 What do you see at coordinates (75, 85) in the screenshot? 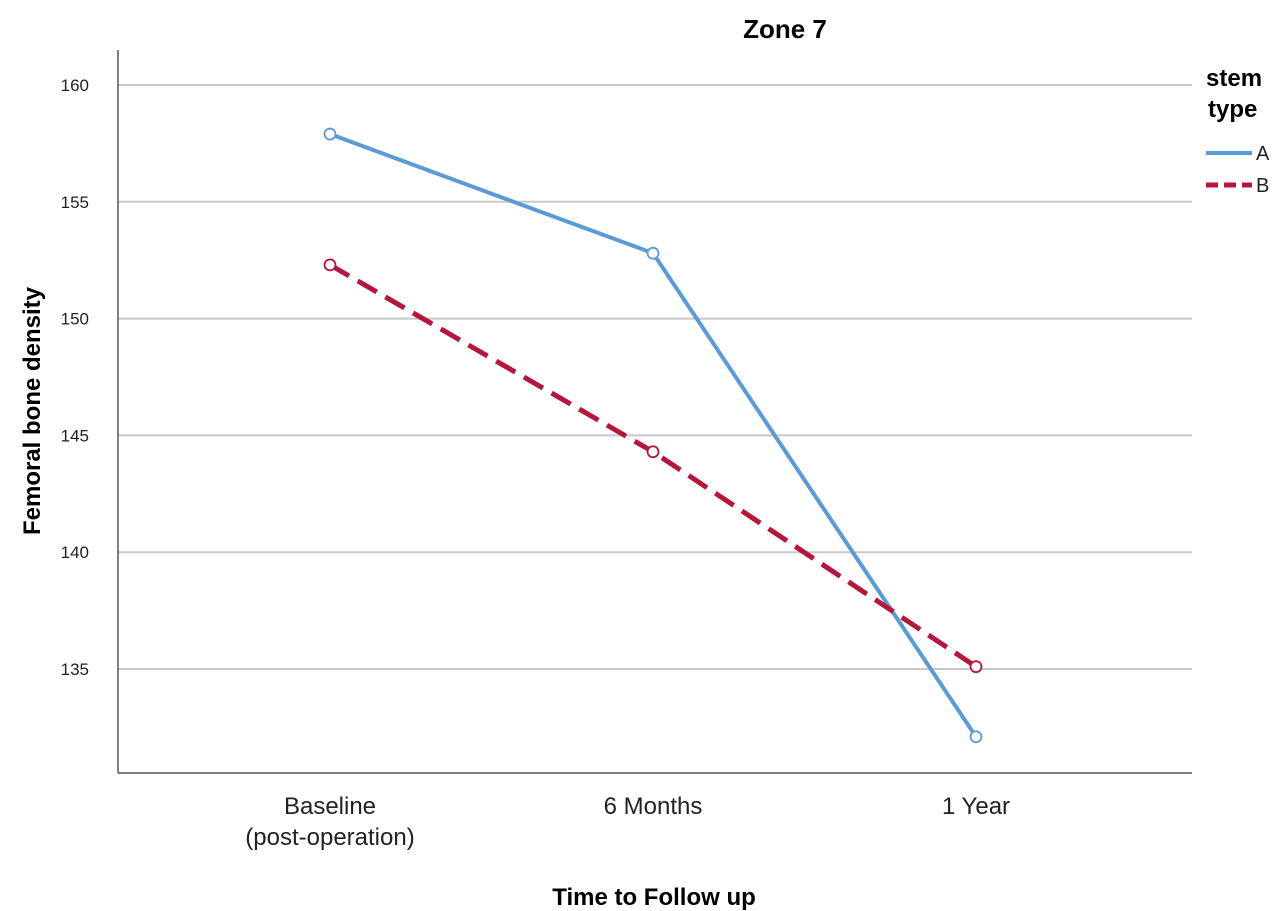
I see `y-tick-label: 160` at bounding box center [75, 85].